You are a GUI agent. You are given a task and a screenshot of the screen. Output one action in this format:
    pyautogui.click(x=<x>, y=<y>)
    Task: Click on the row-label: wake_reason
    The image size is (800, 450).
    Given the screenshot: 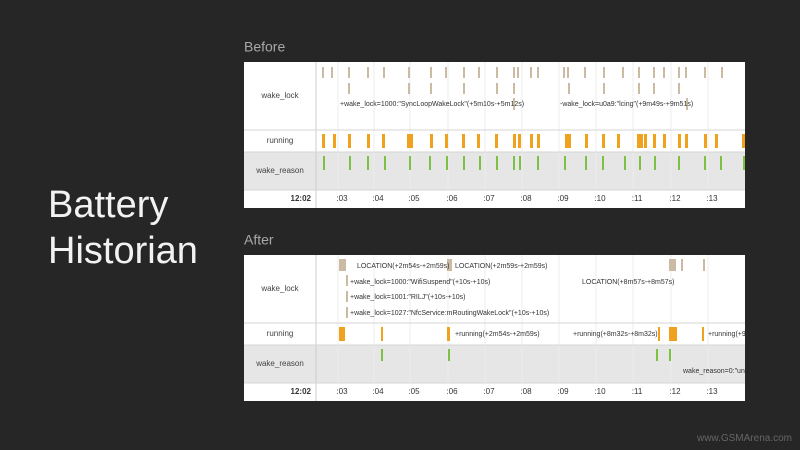 What is the action you would take?
    pyautogui.click(x=279, y=170)
    